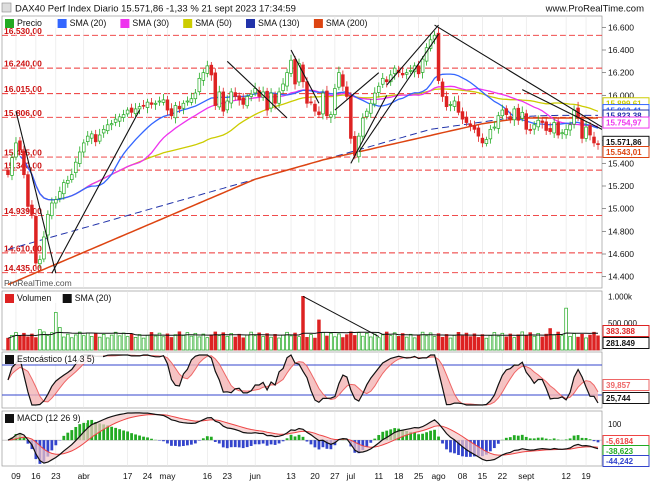  Describe the element at coordinates (438, 476) in the screenshot. I see `x-tick-label: ago` at that location.